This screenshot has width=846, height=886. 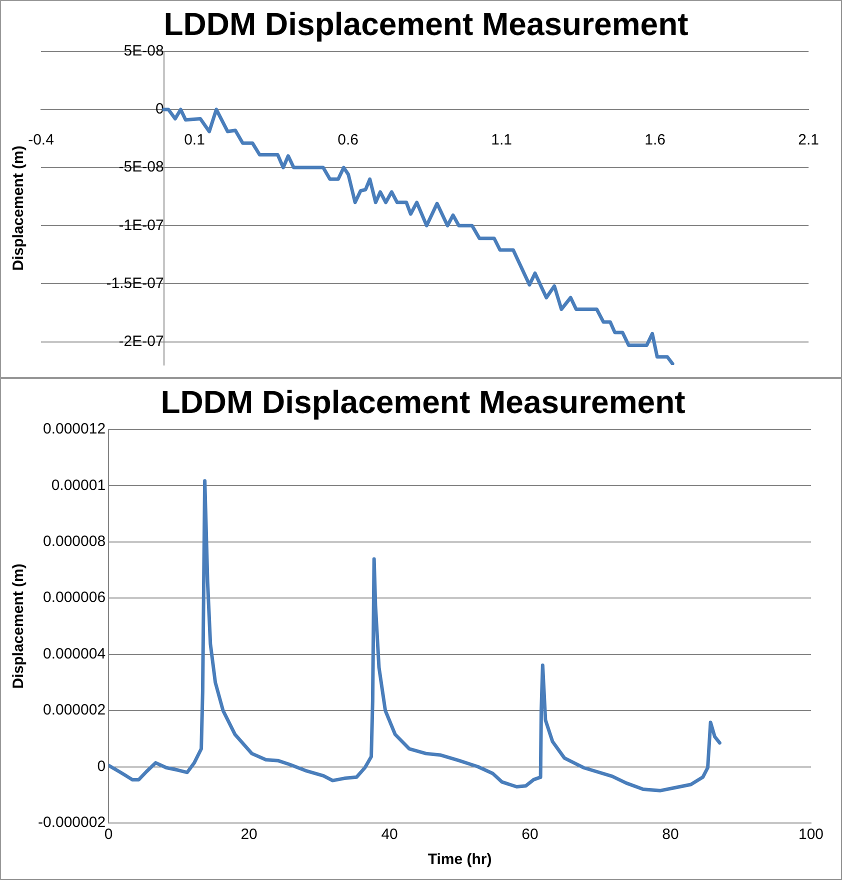 I want to click on x-tick-label: 2.1, so click(x=809, y=140).